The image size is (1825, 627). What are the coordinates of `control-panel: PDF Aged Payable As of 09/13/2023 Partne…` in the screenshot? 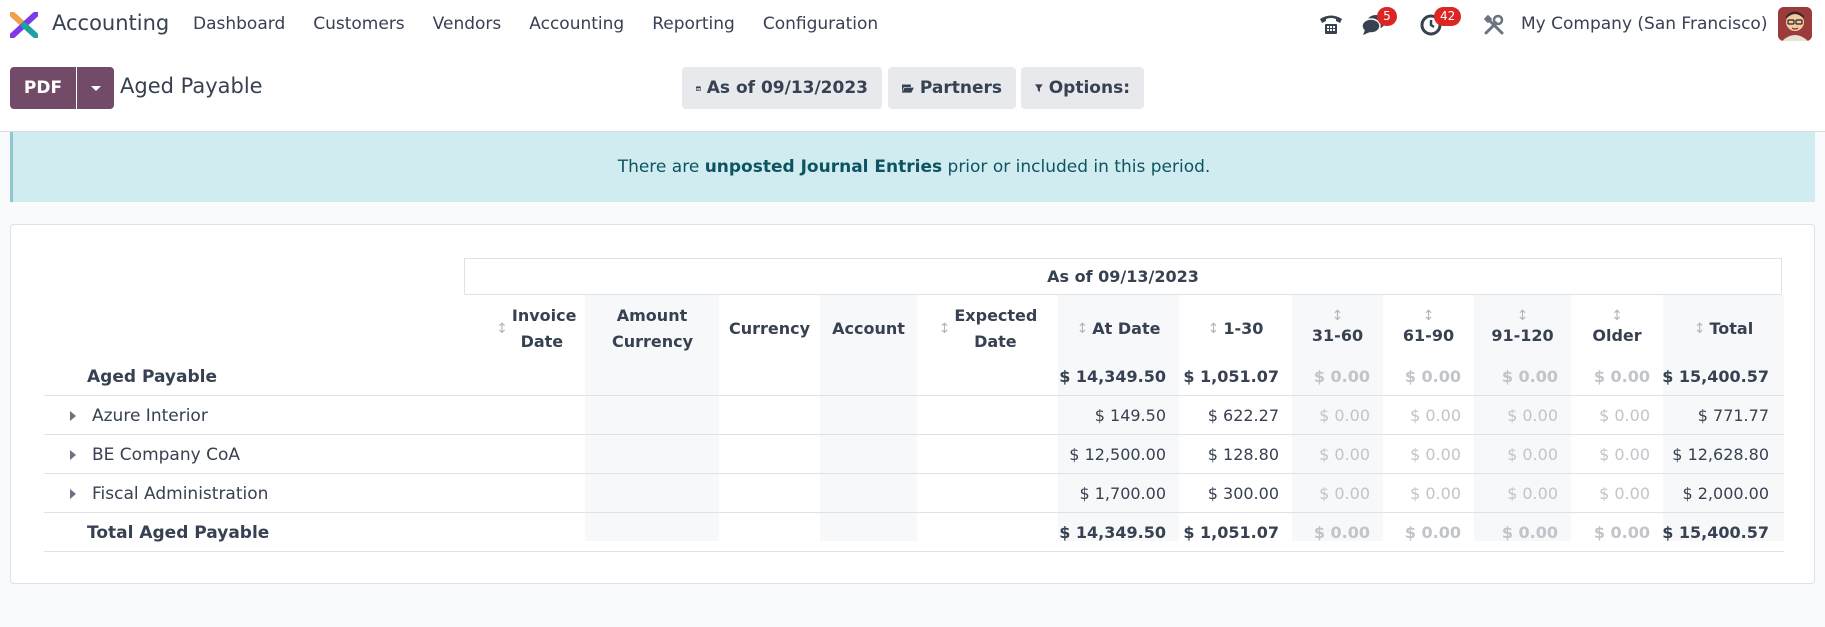 It's located at (912, 91).